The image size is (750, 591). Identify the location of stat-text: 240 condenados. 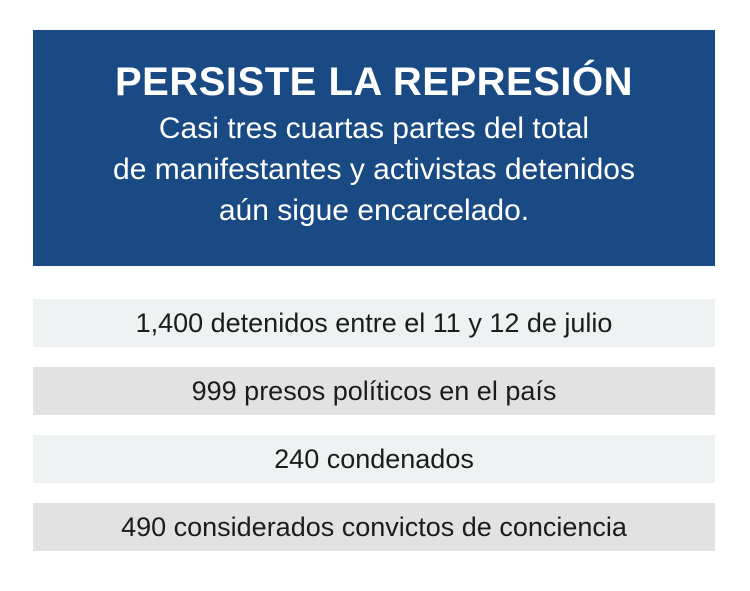
(374, 458).